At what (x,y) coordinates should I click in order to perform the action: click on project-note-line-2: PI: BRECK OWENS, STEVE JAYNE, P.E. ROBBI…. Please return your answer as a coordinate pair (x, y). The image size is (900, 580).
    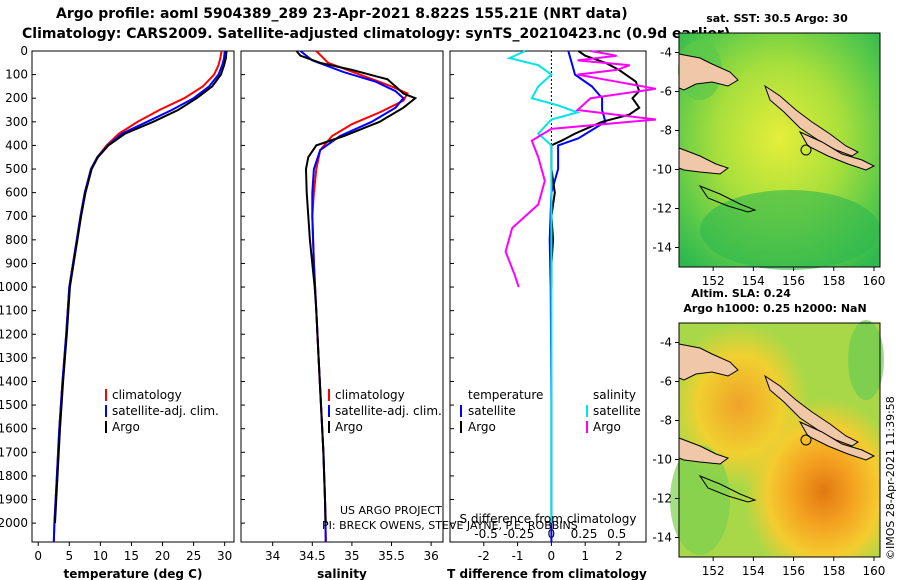
    Looking at the image, I should click on (450, 525).